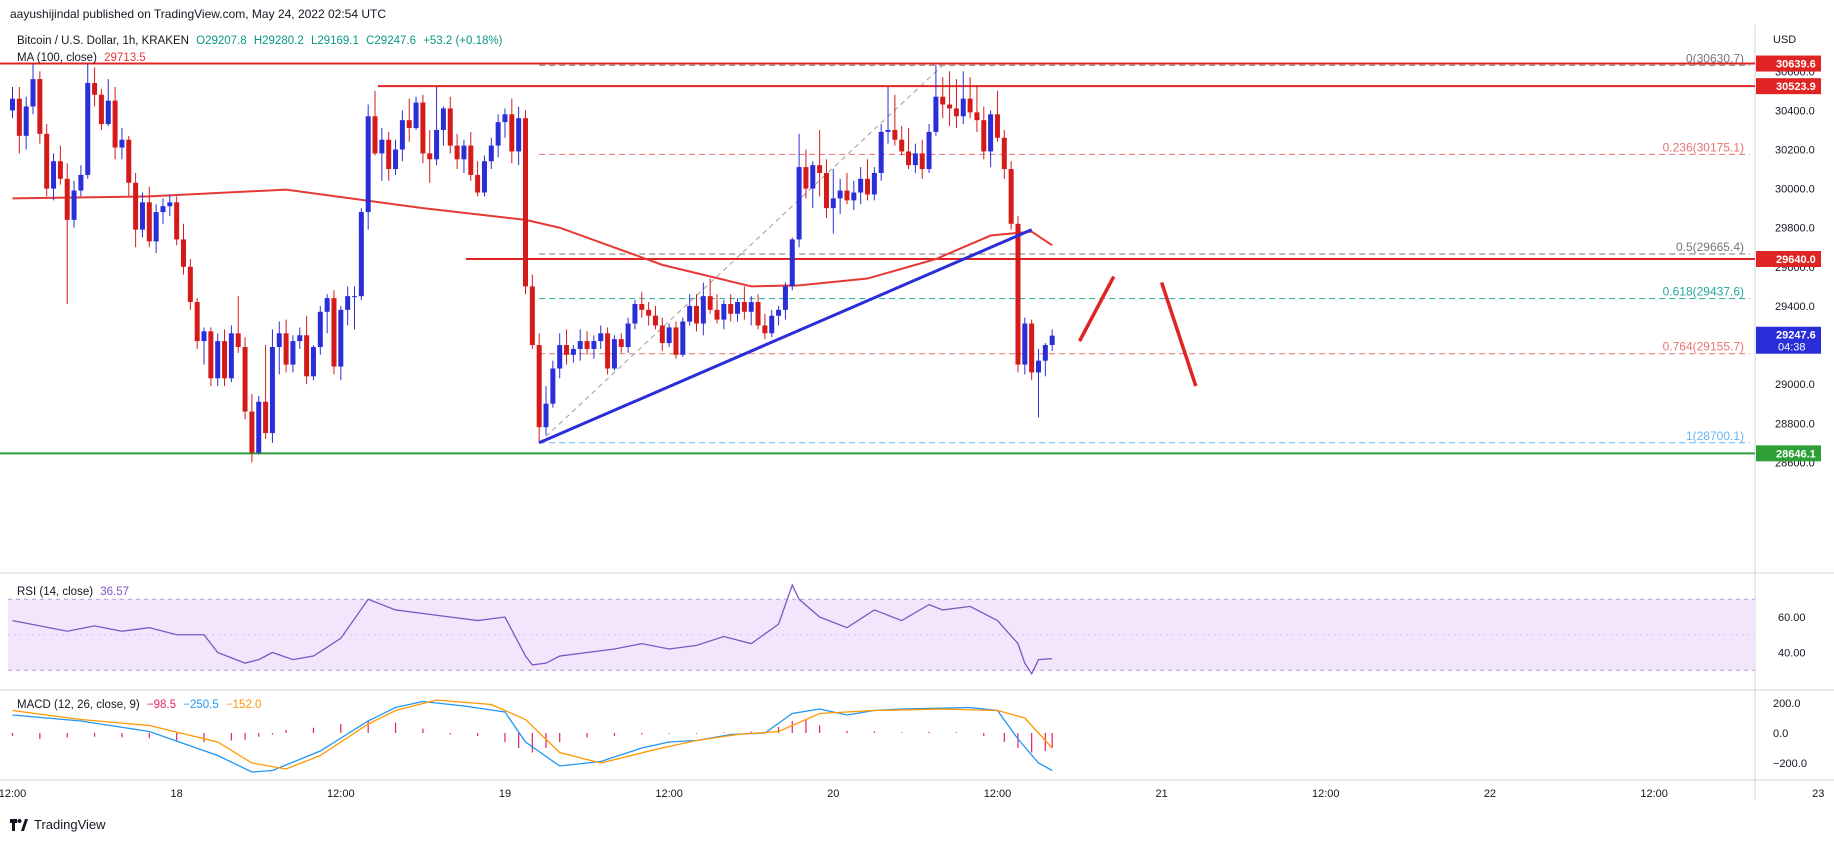 The image size is (1834, 845). Describe the element at coordinates (1796, 454) in the screenshot. I see `level-tag-text-support: 28646.1` at that location.